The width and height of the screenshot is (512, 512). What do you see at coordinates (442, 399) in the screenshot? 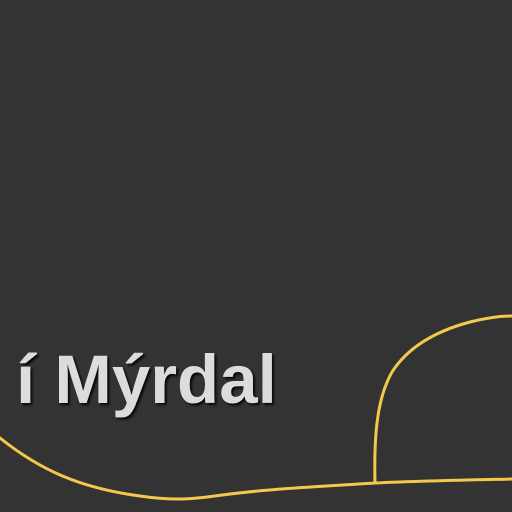
I see `yellow-arc-line` at bounding box center [442, 399].